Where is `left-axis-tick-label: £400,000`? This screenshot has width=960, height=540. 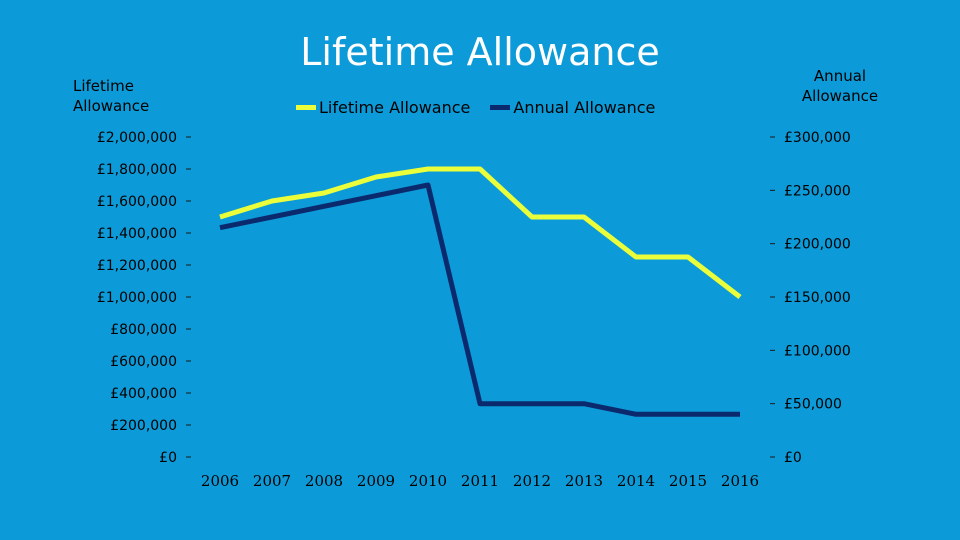 left-axis-tick-label: £400,000 is located at coordinates (143, 394).